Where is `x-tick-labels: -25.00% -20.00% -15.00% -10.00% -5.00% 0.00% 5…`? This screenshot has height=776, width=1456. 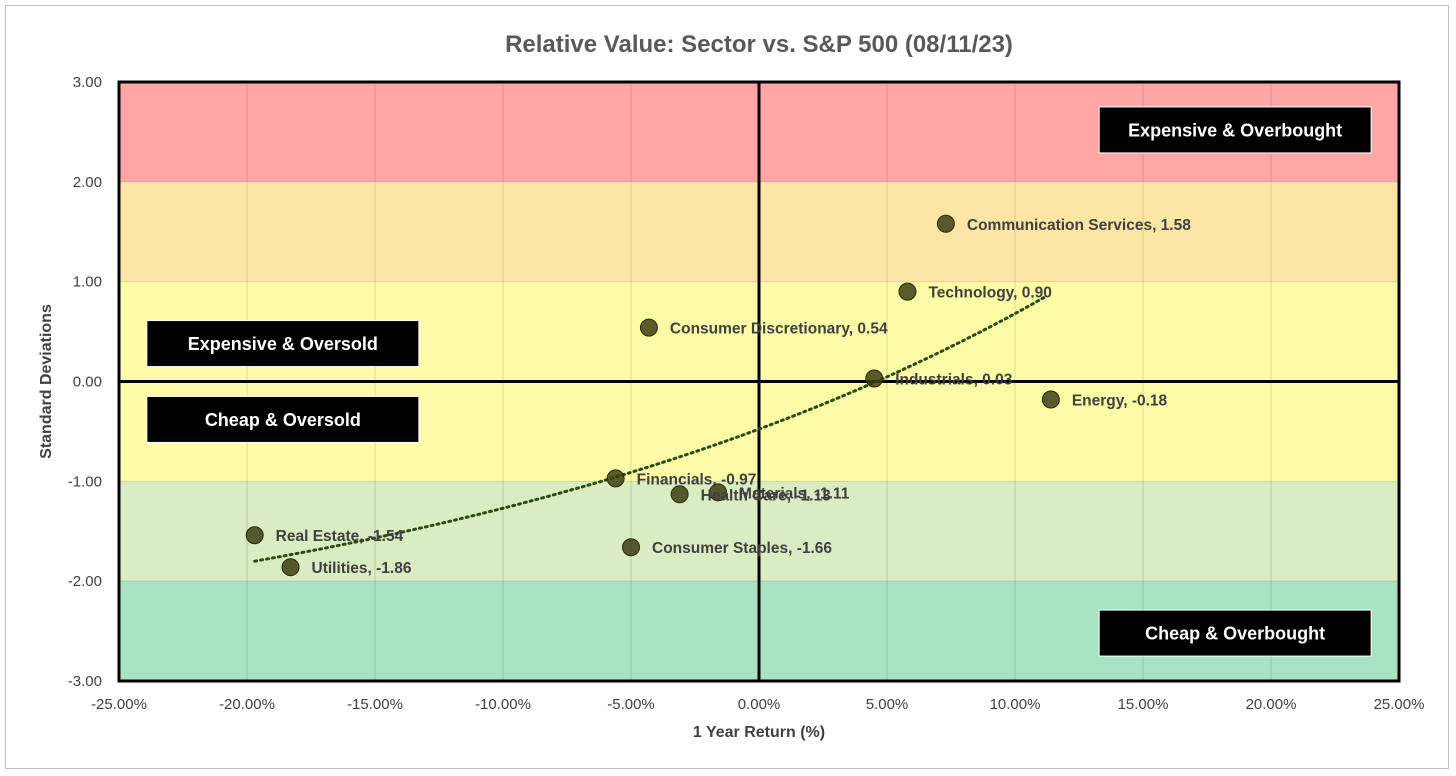
x-tick-labels: -25.00% -20.00% -15.00% -10.00% -5.00% 0.00% 5… is located at coordinates (757, 704).